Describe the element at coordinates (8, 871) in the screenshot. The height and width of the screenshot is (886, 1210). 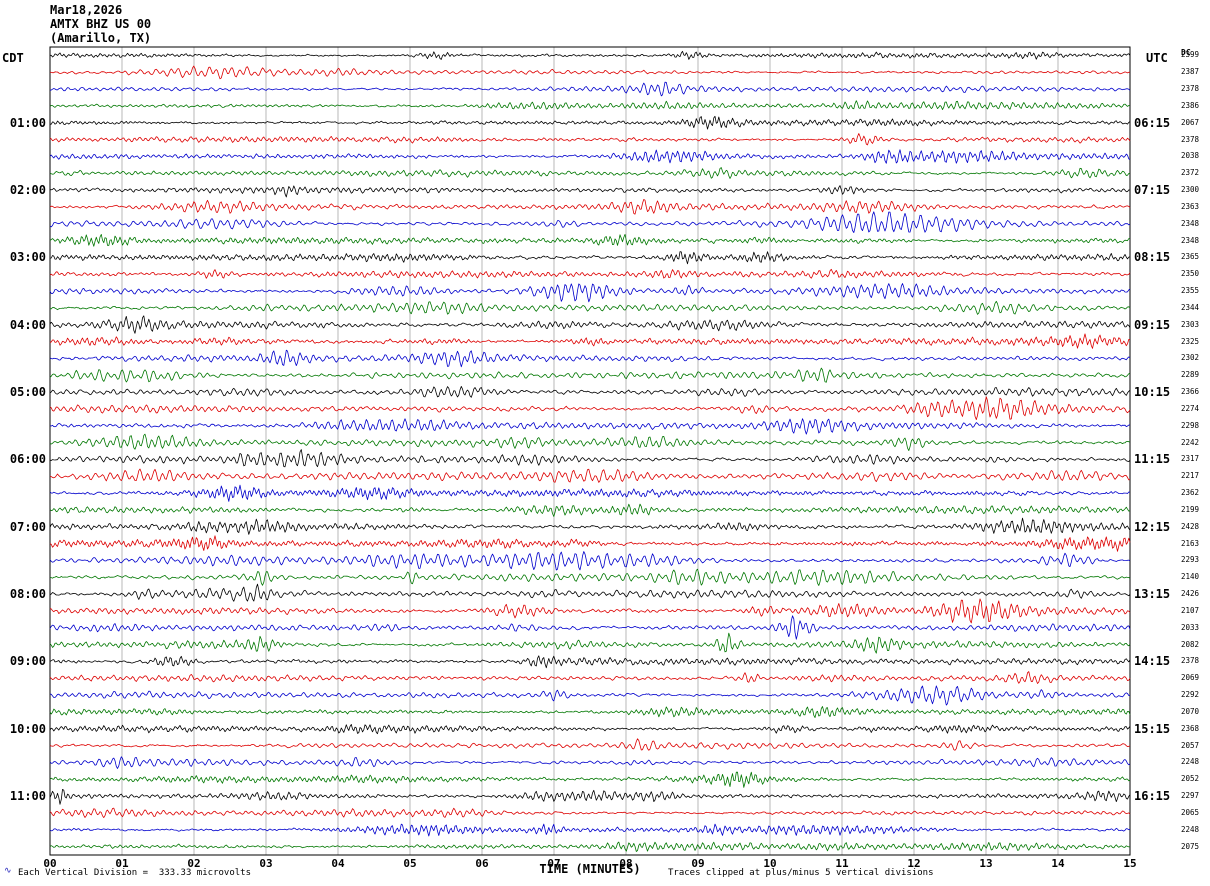
I see `microvolt-scale-icon: ∿` at that location.